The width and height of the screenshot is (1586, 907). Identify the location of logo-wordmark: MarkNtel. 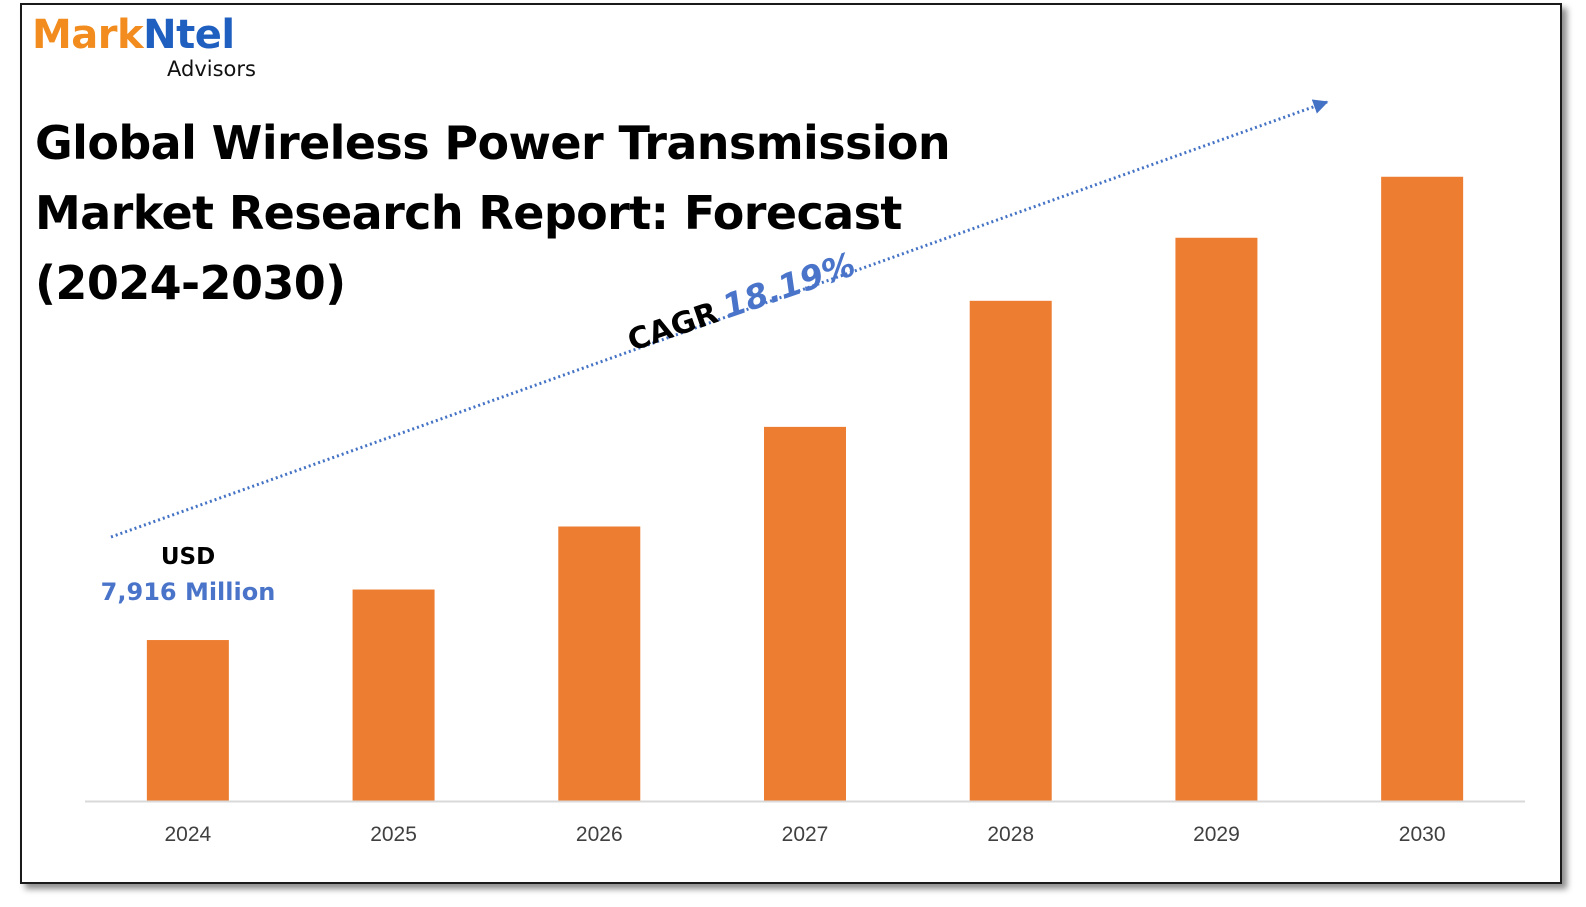
(133, 35).